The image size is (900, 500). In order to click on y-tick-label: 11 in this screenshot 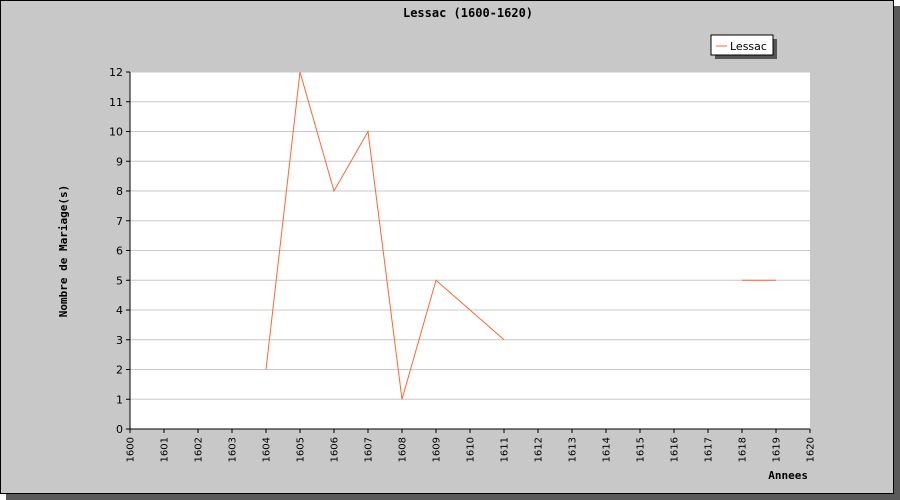, I will do `click(116, 102)`.